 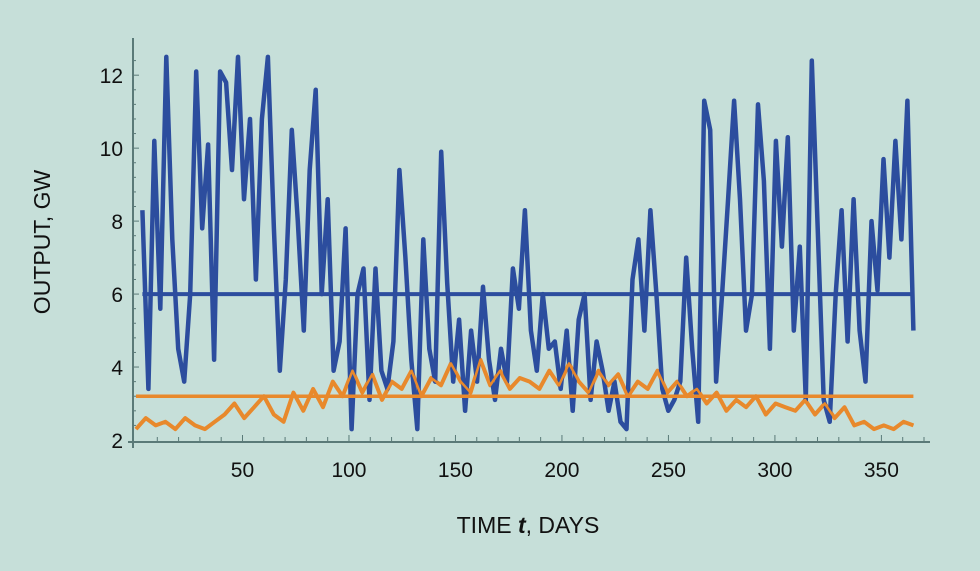 What do you see at coordinates (455, 470) in the screenshot?
I see `x-tick-label: 150` at bounding box center [455, 470].